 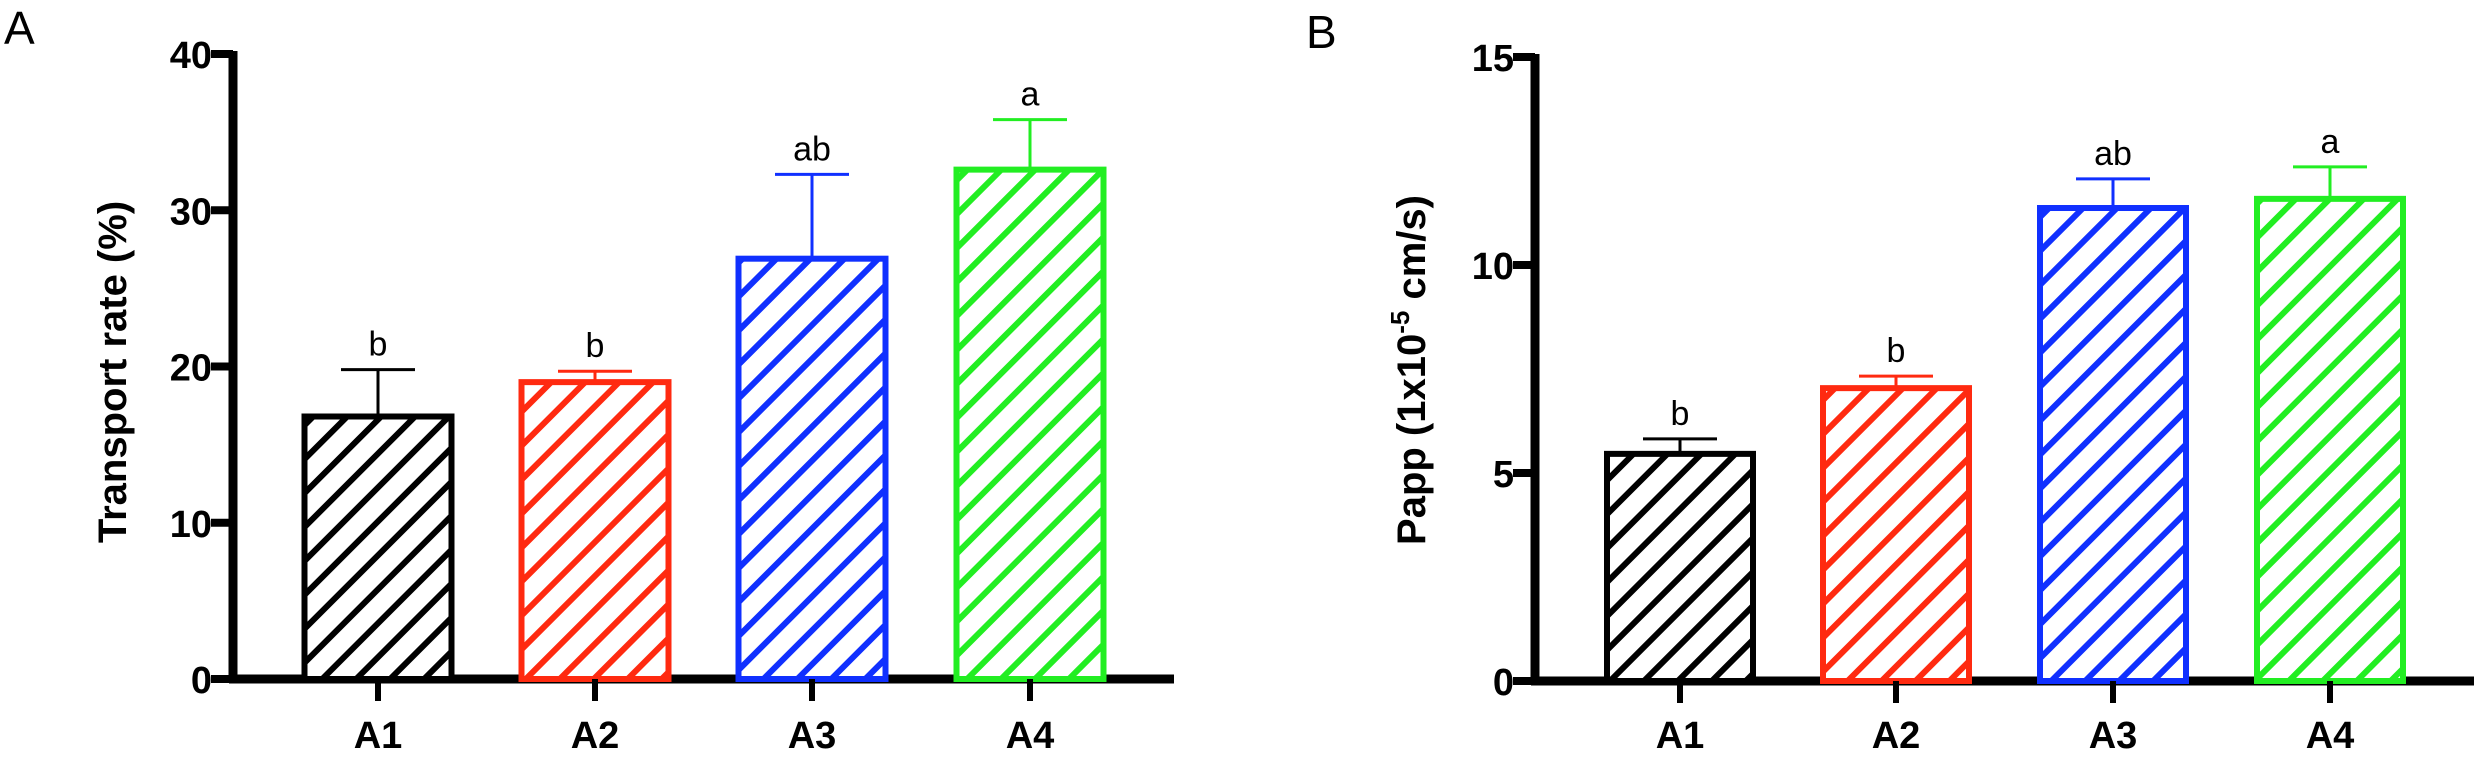 I want to click on panel-a-y-ticks: 0 10 20 30 40, so click(x=201, y=368).